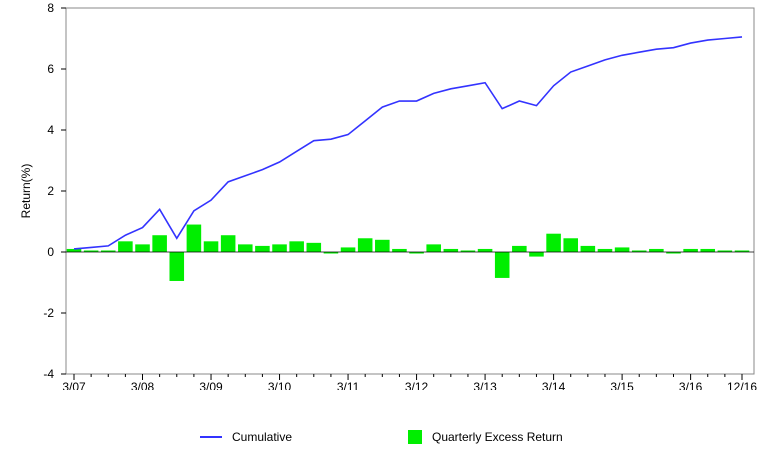 This screenshot has height=457, width=777. Describe the element at coordinates (211, 437) in the screenshot. I see `legend-line-swatch` at that location.